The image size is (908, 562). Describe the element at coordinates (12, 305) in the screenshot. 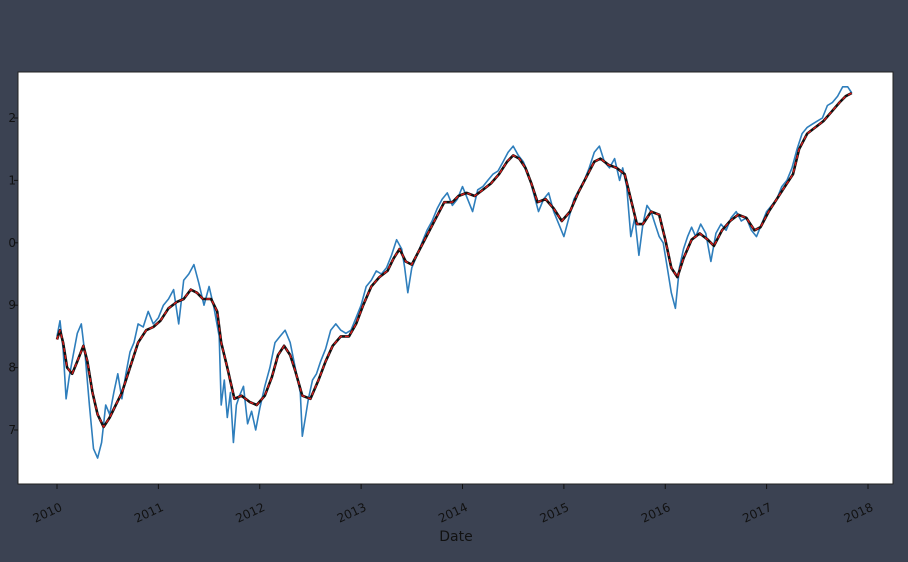

I see `y-tick-label: 9` at that location.